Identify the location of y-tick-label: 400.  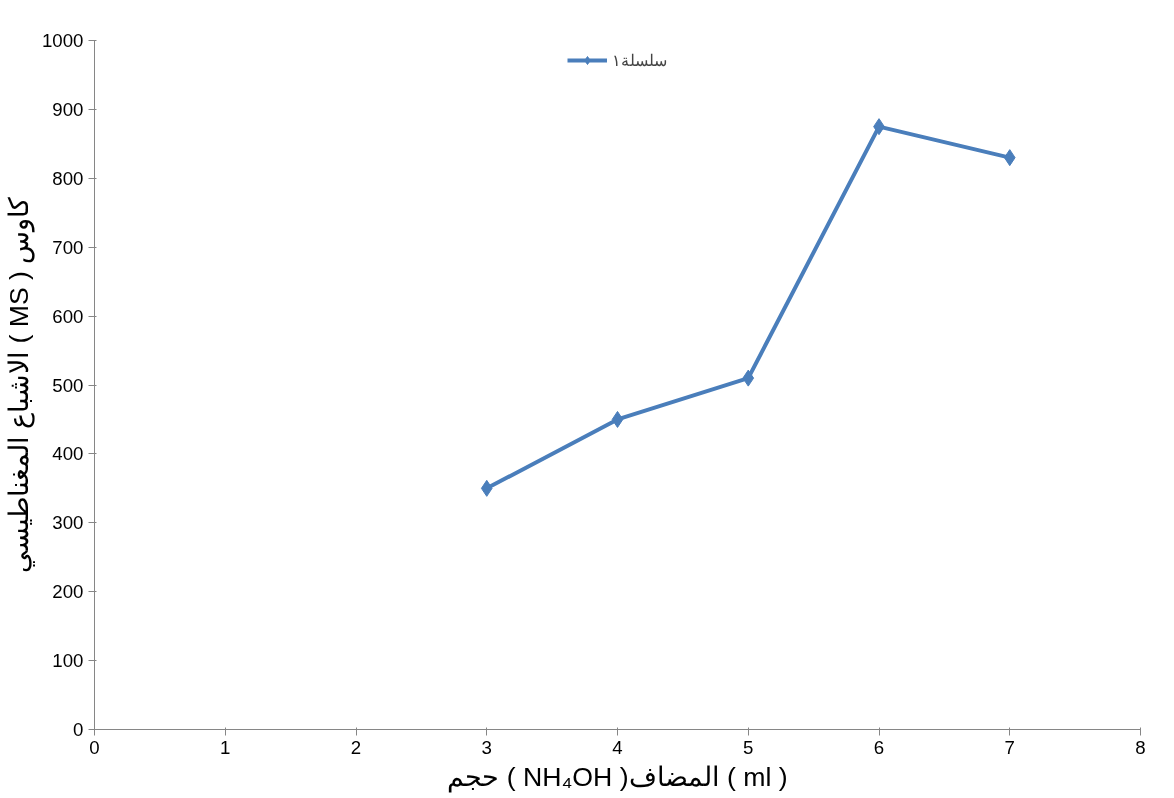
(68, 454).